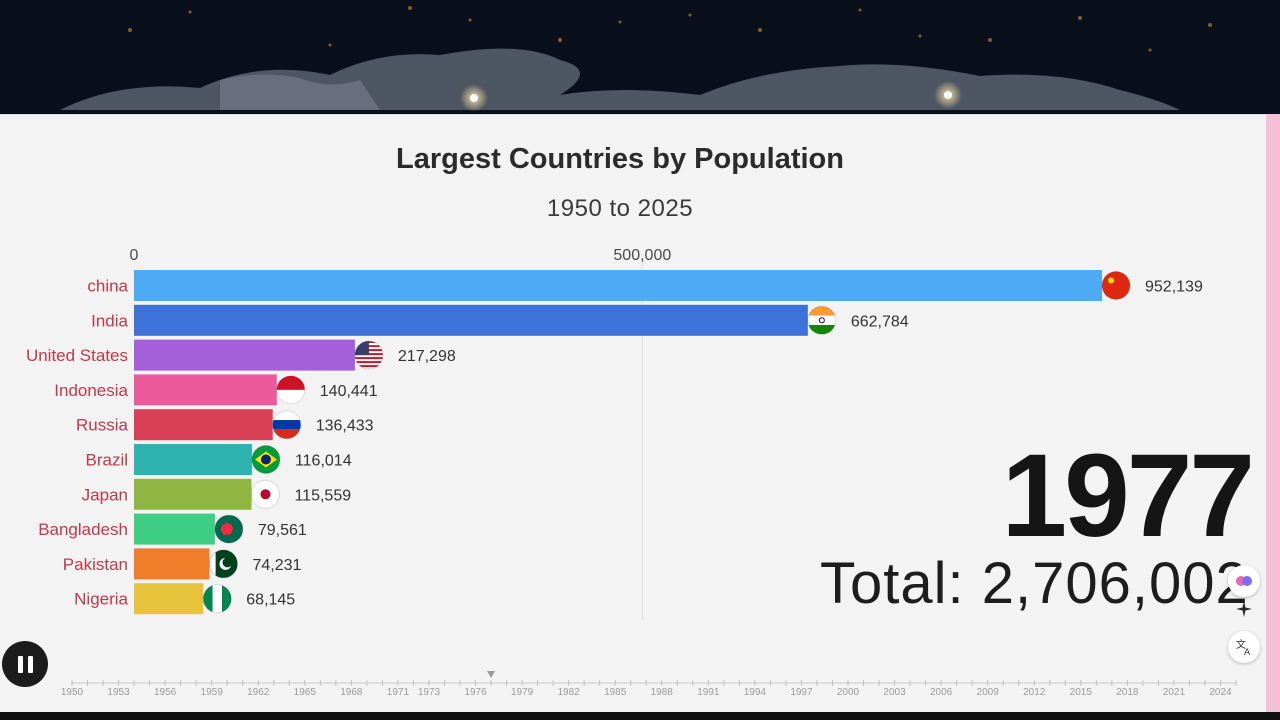 The height and width of the screenshot is (720, 1280). I want to click on axis-tick-label: 0, so click(134, 255).